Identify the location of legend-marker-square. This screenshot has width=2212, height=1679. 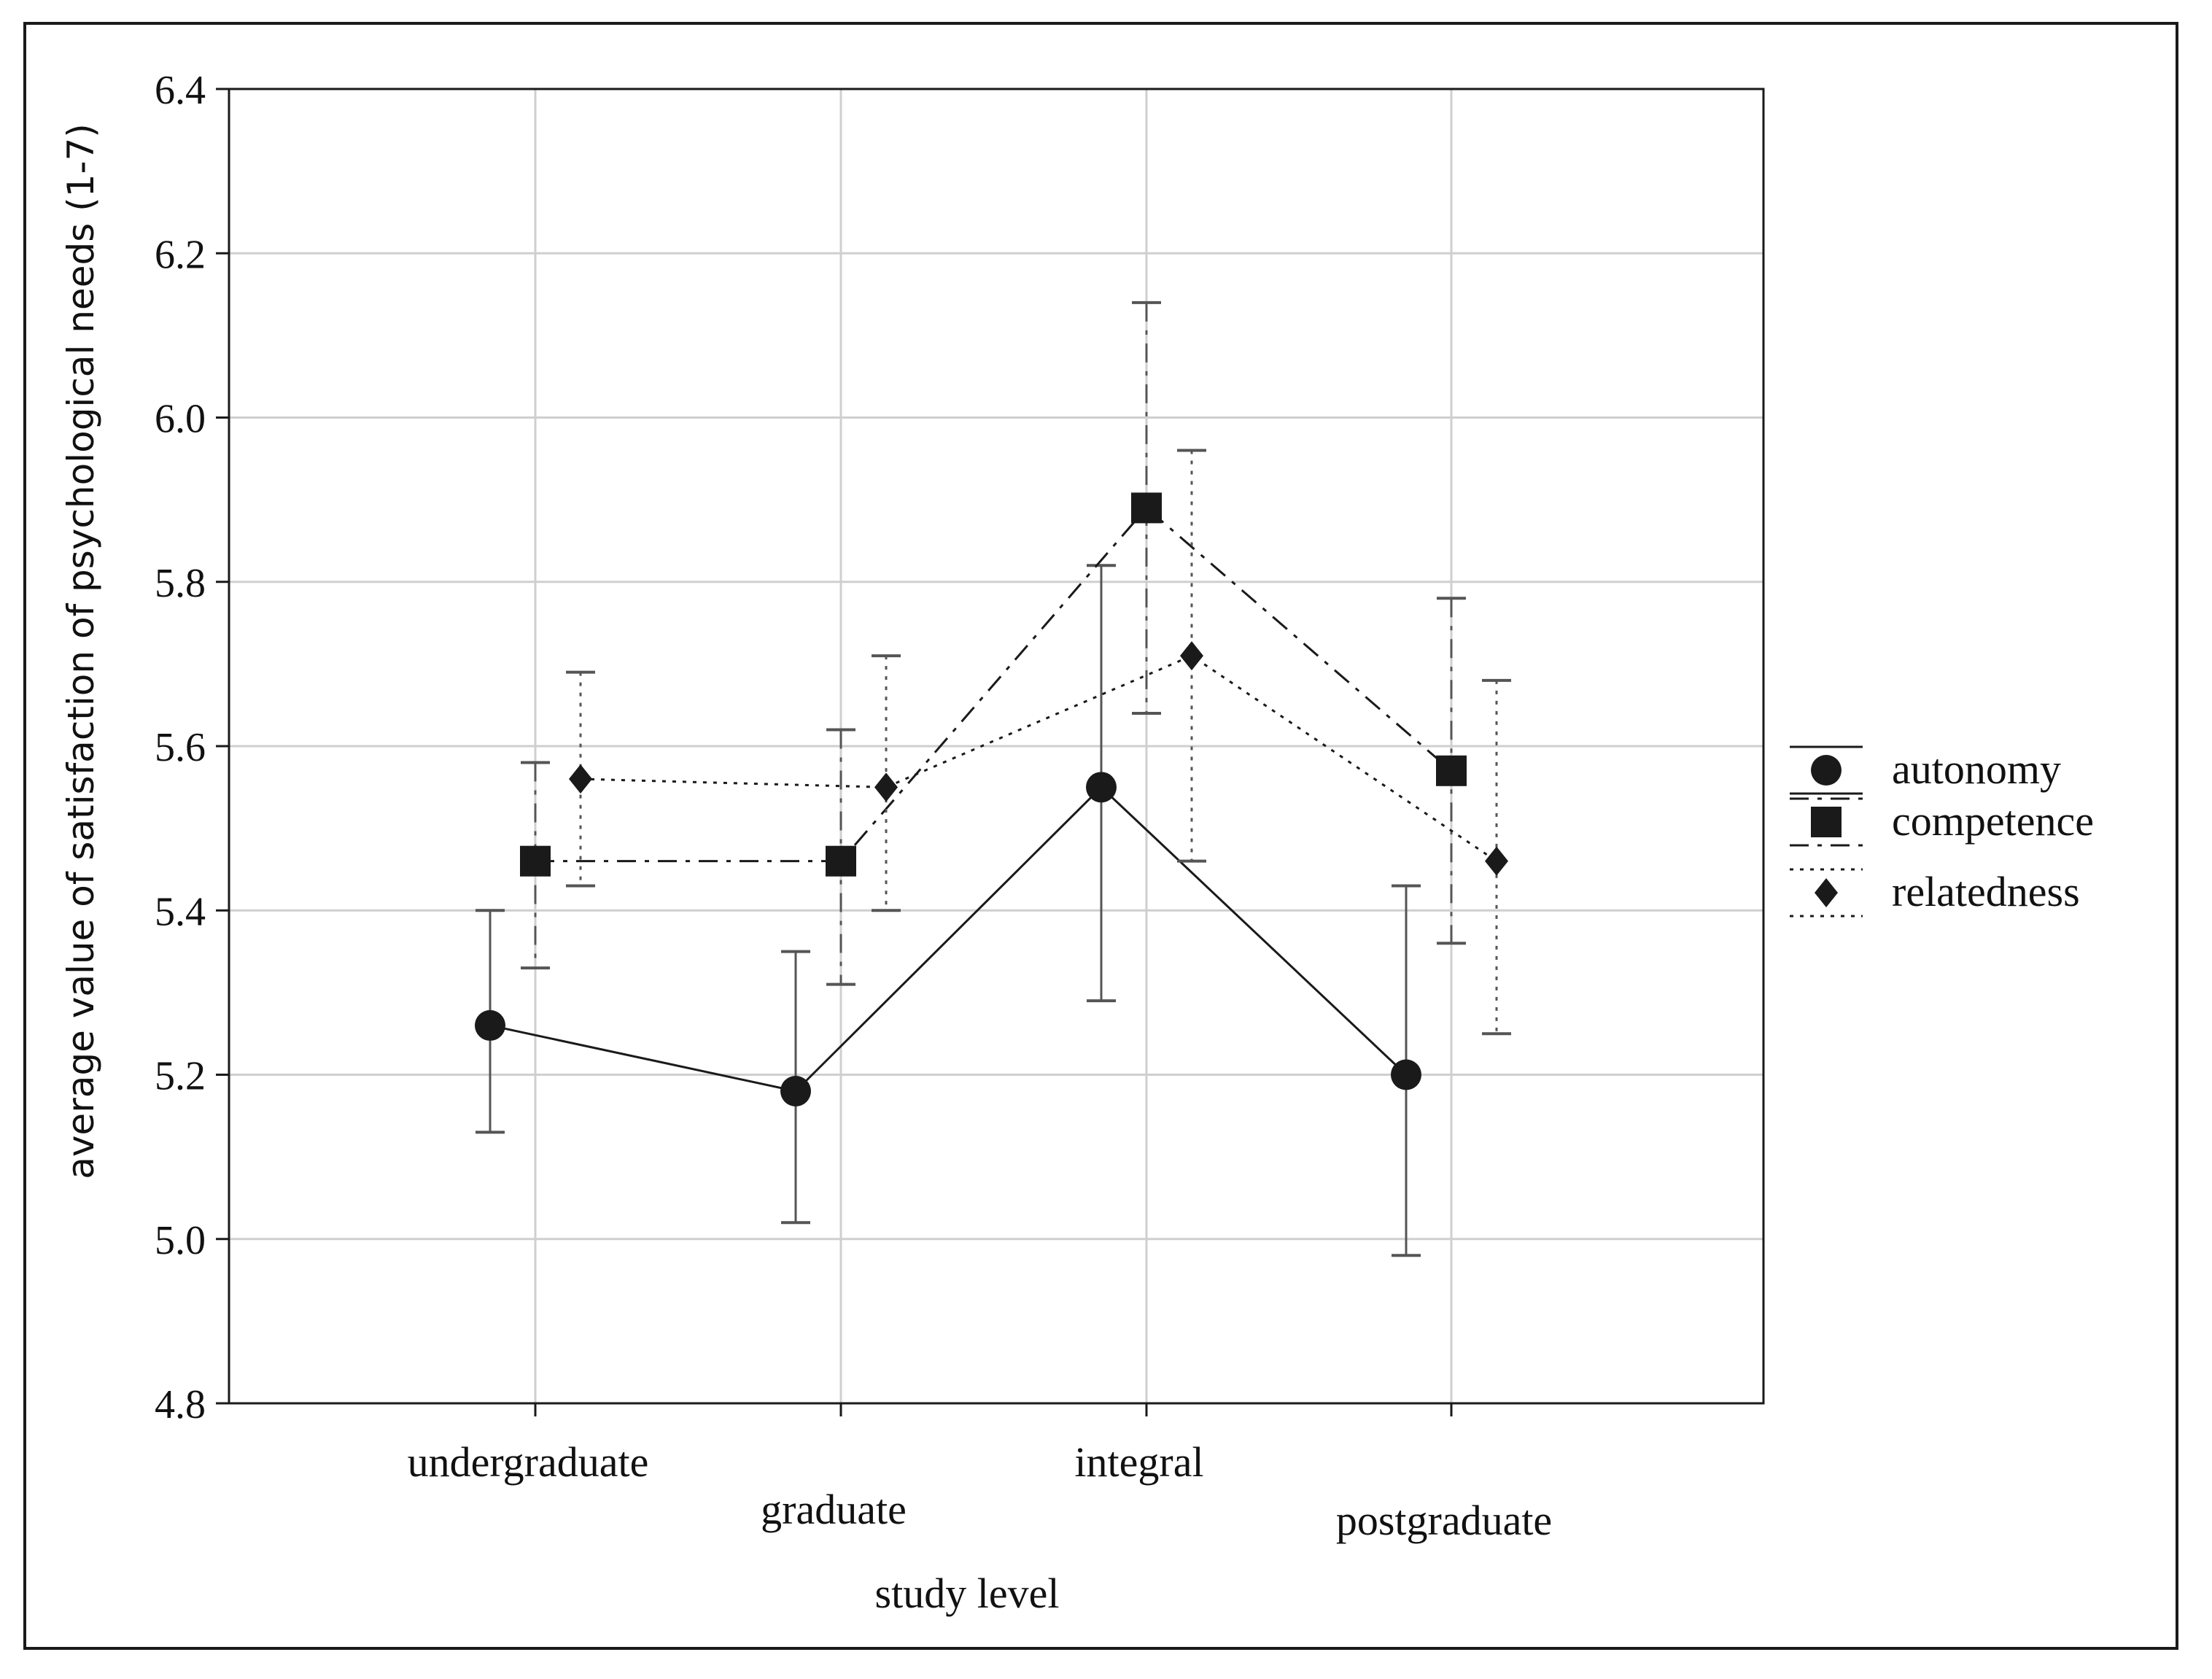
(1827, 822).